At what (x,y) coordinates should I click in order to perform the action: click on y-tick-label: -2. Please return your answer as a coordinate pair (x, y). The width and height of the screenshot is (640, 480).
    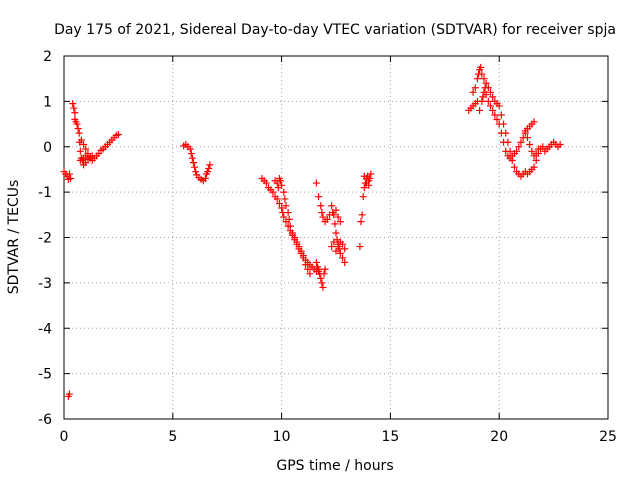
    Looking at the image, I should click on (45, 239).